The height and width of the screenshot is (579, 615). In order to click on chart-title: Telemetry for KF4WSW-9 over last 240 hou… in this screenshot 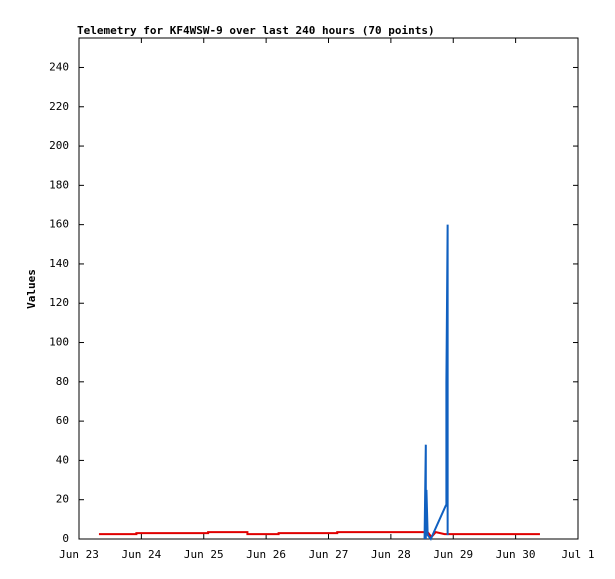, I will do `click(256, 30)`.